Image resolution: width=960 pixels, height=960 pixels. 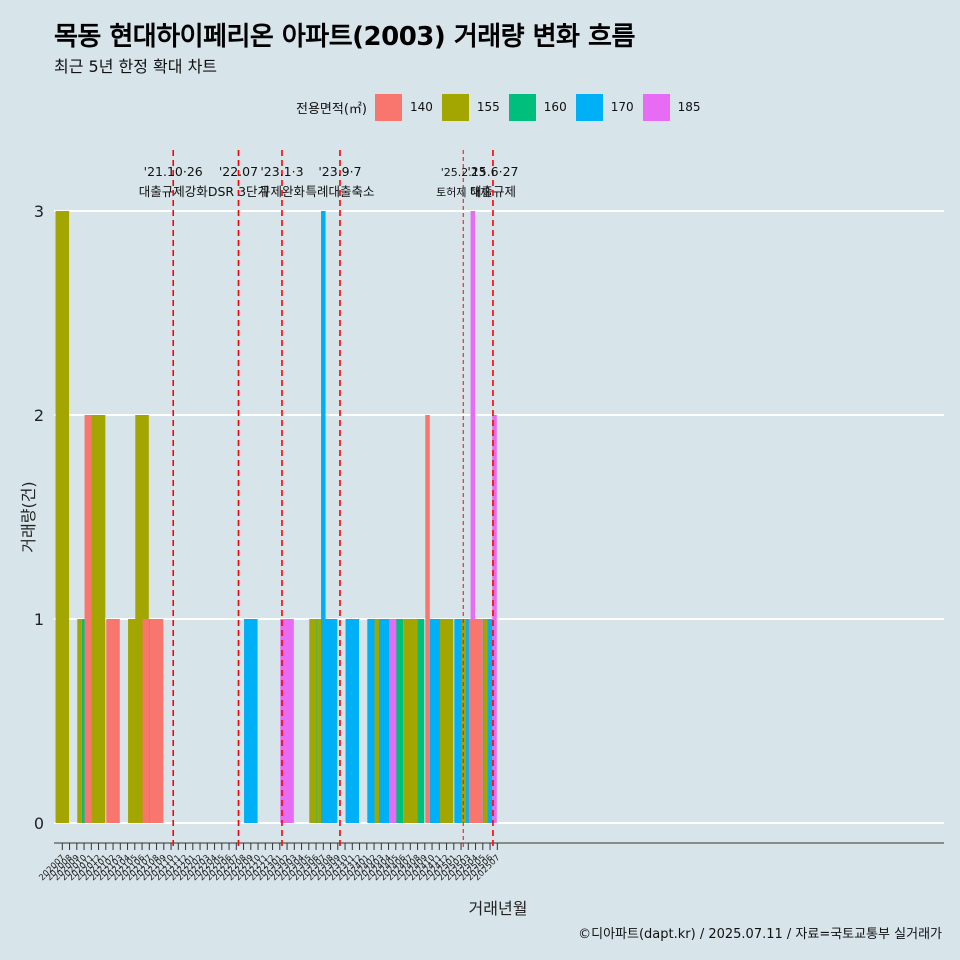 I want to click on event-date-label: '21.10·26, so click(x=173, y=171).